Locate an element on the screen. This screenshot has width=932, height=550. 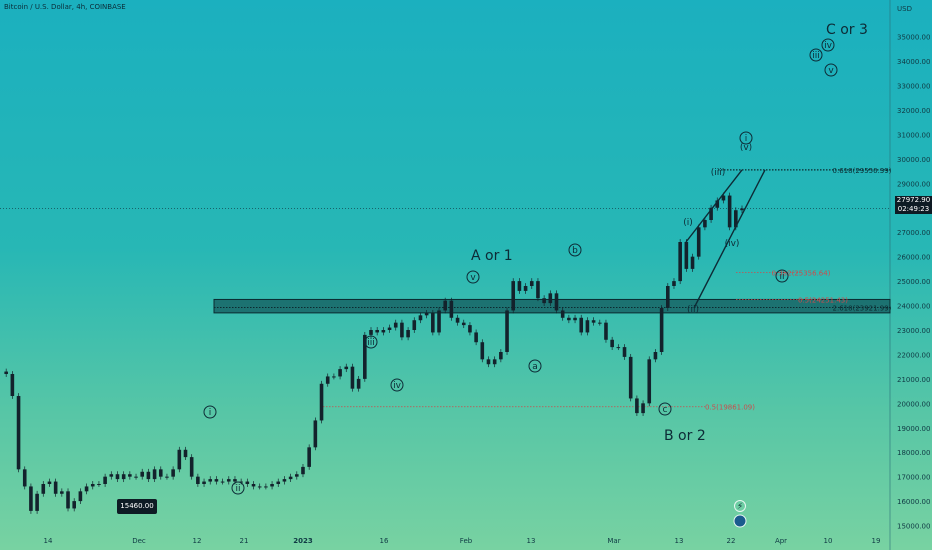
wave-label-b-or-2: B or 2 is located at coordinates (685, 436).